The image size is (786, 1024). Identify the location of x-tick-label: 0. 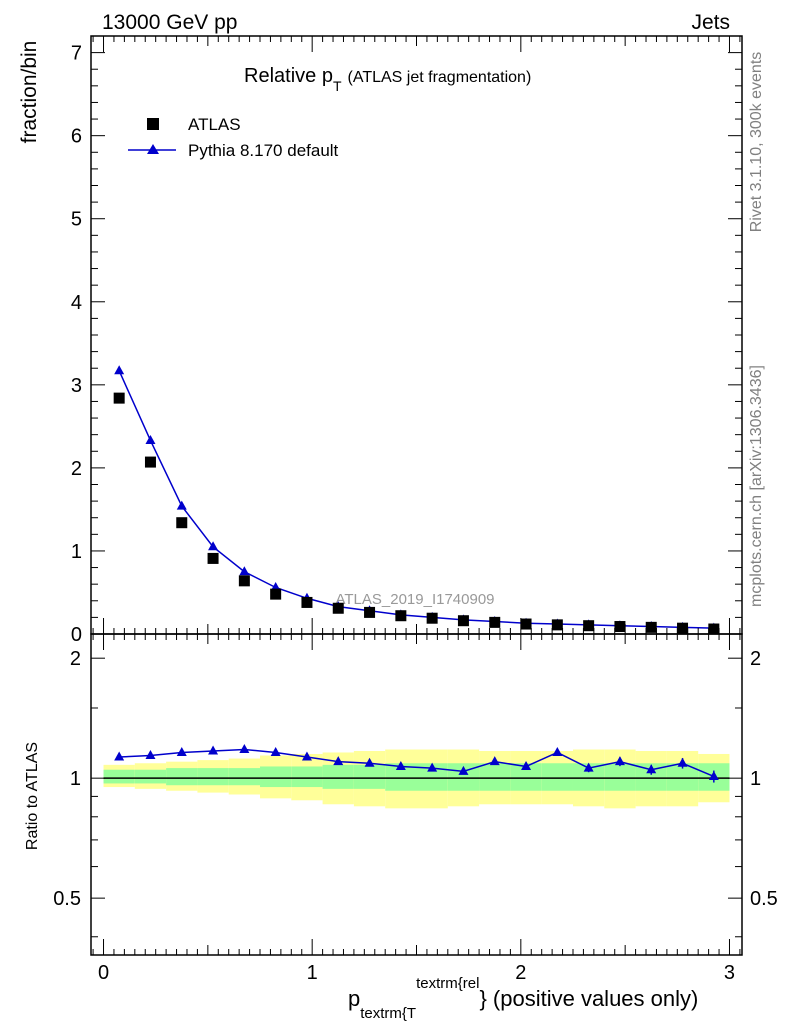
(103, 973).